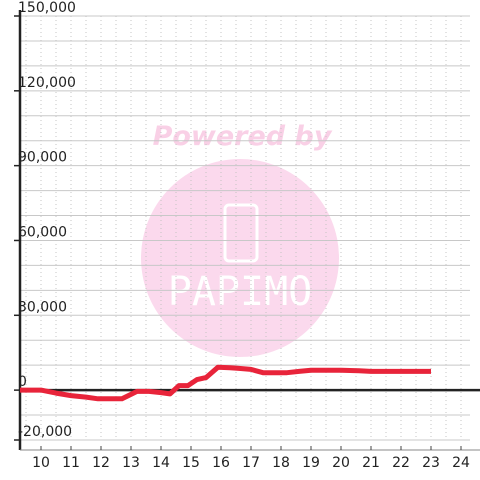  Describe the element at coordinates (42, 158) in the screenshot. I see `y-tick-label: 90,000` at that location.